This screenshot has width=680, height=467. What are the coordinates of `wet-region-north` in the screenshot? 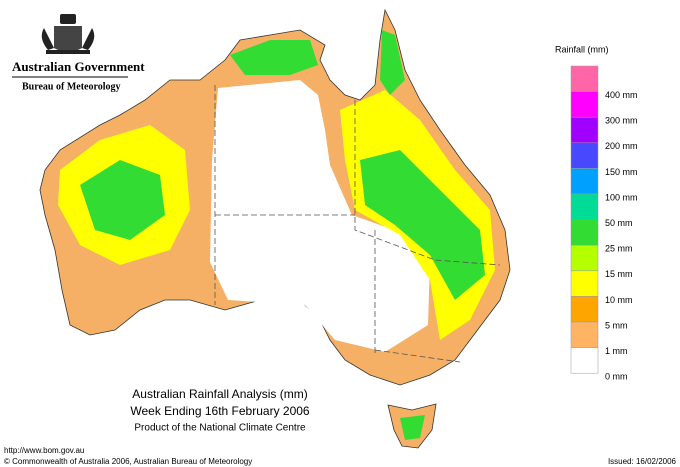 It's located at (274, 57).